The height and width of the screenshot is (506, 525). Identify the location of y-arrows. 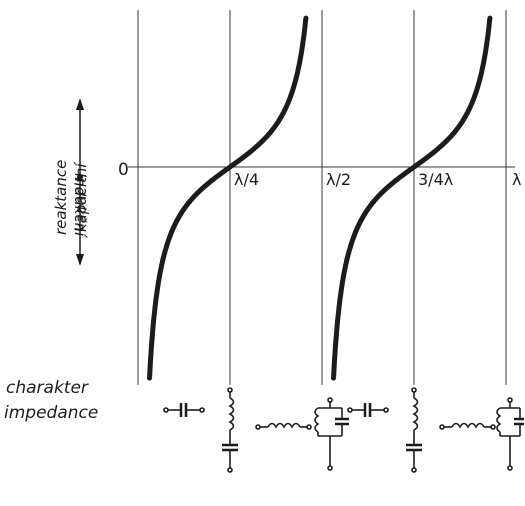
(80, 182).